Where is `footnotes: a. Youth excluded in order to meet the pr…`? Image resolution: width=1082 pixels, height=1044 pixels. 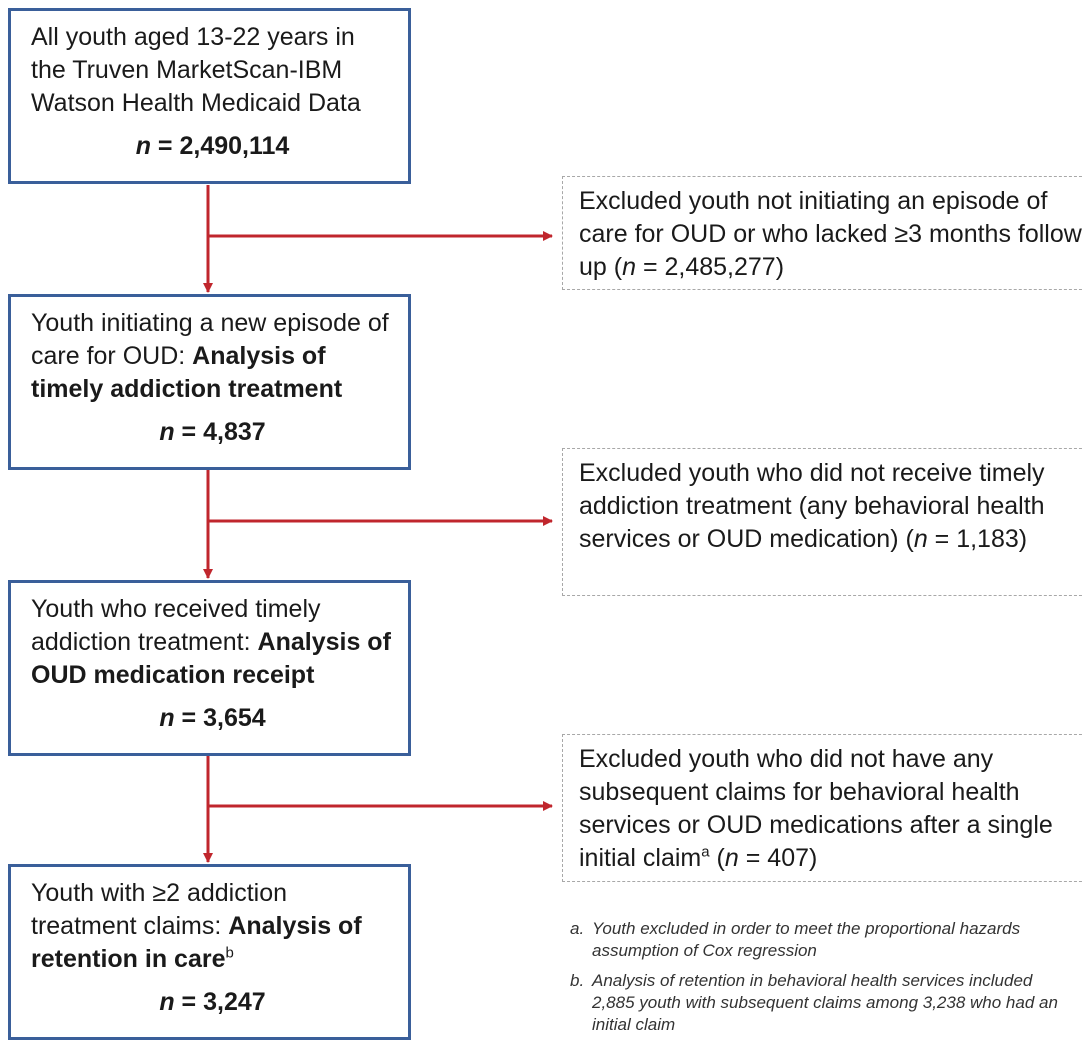
footnotes: a. Youth excluded in order to meet the pr… is located at coordinates (820, 981).